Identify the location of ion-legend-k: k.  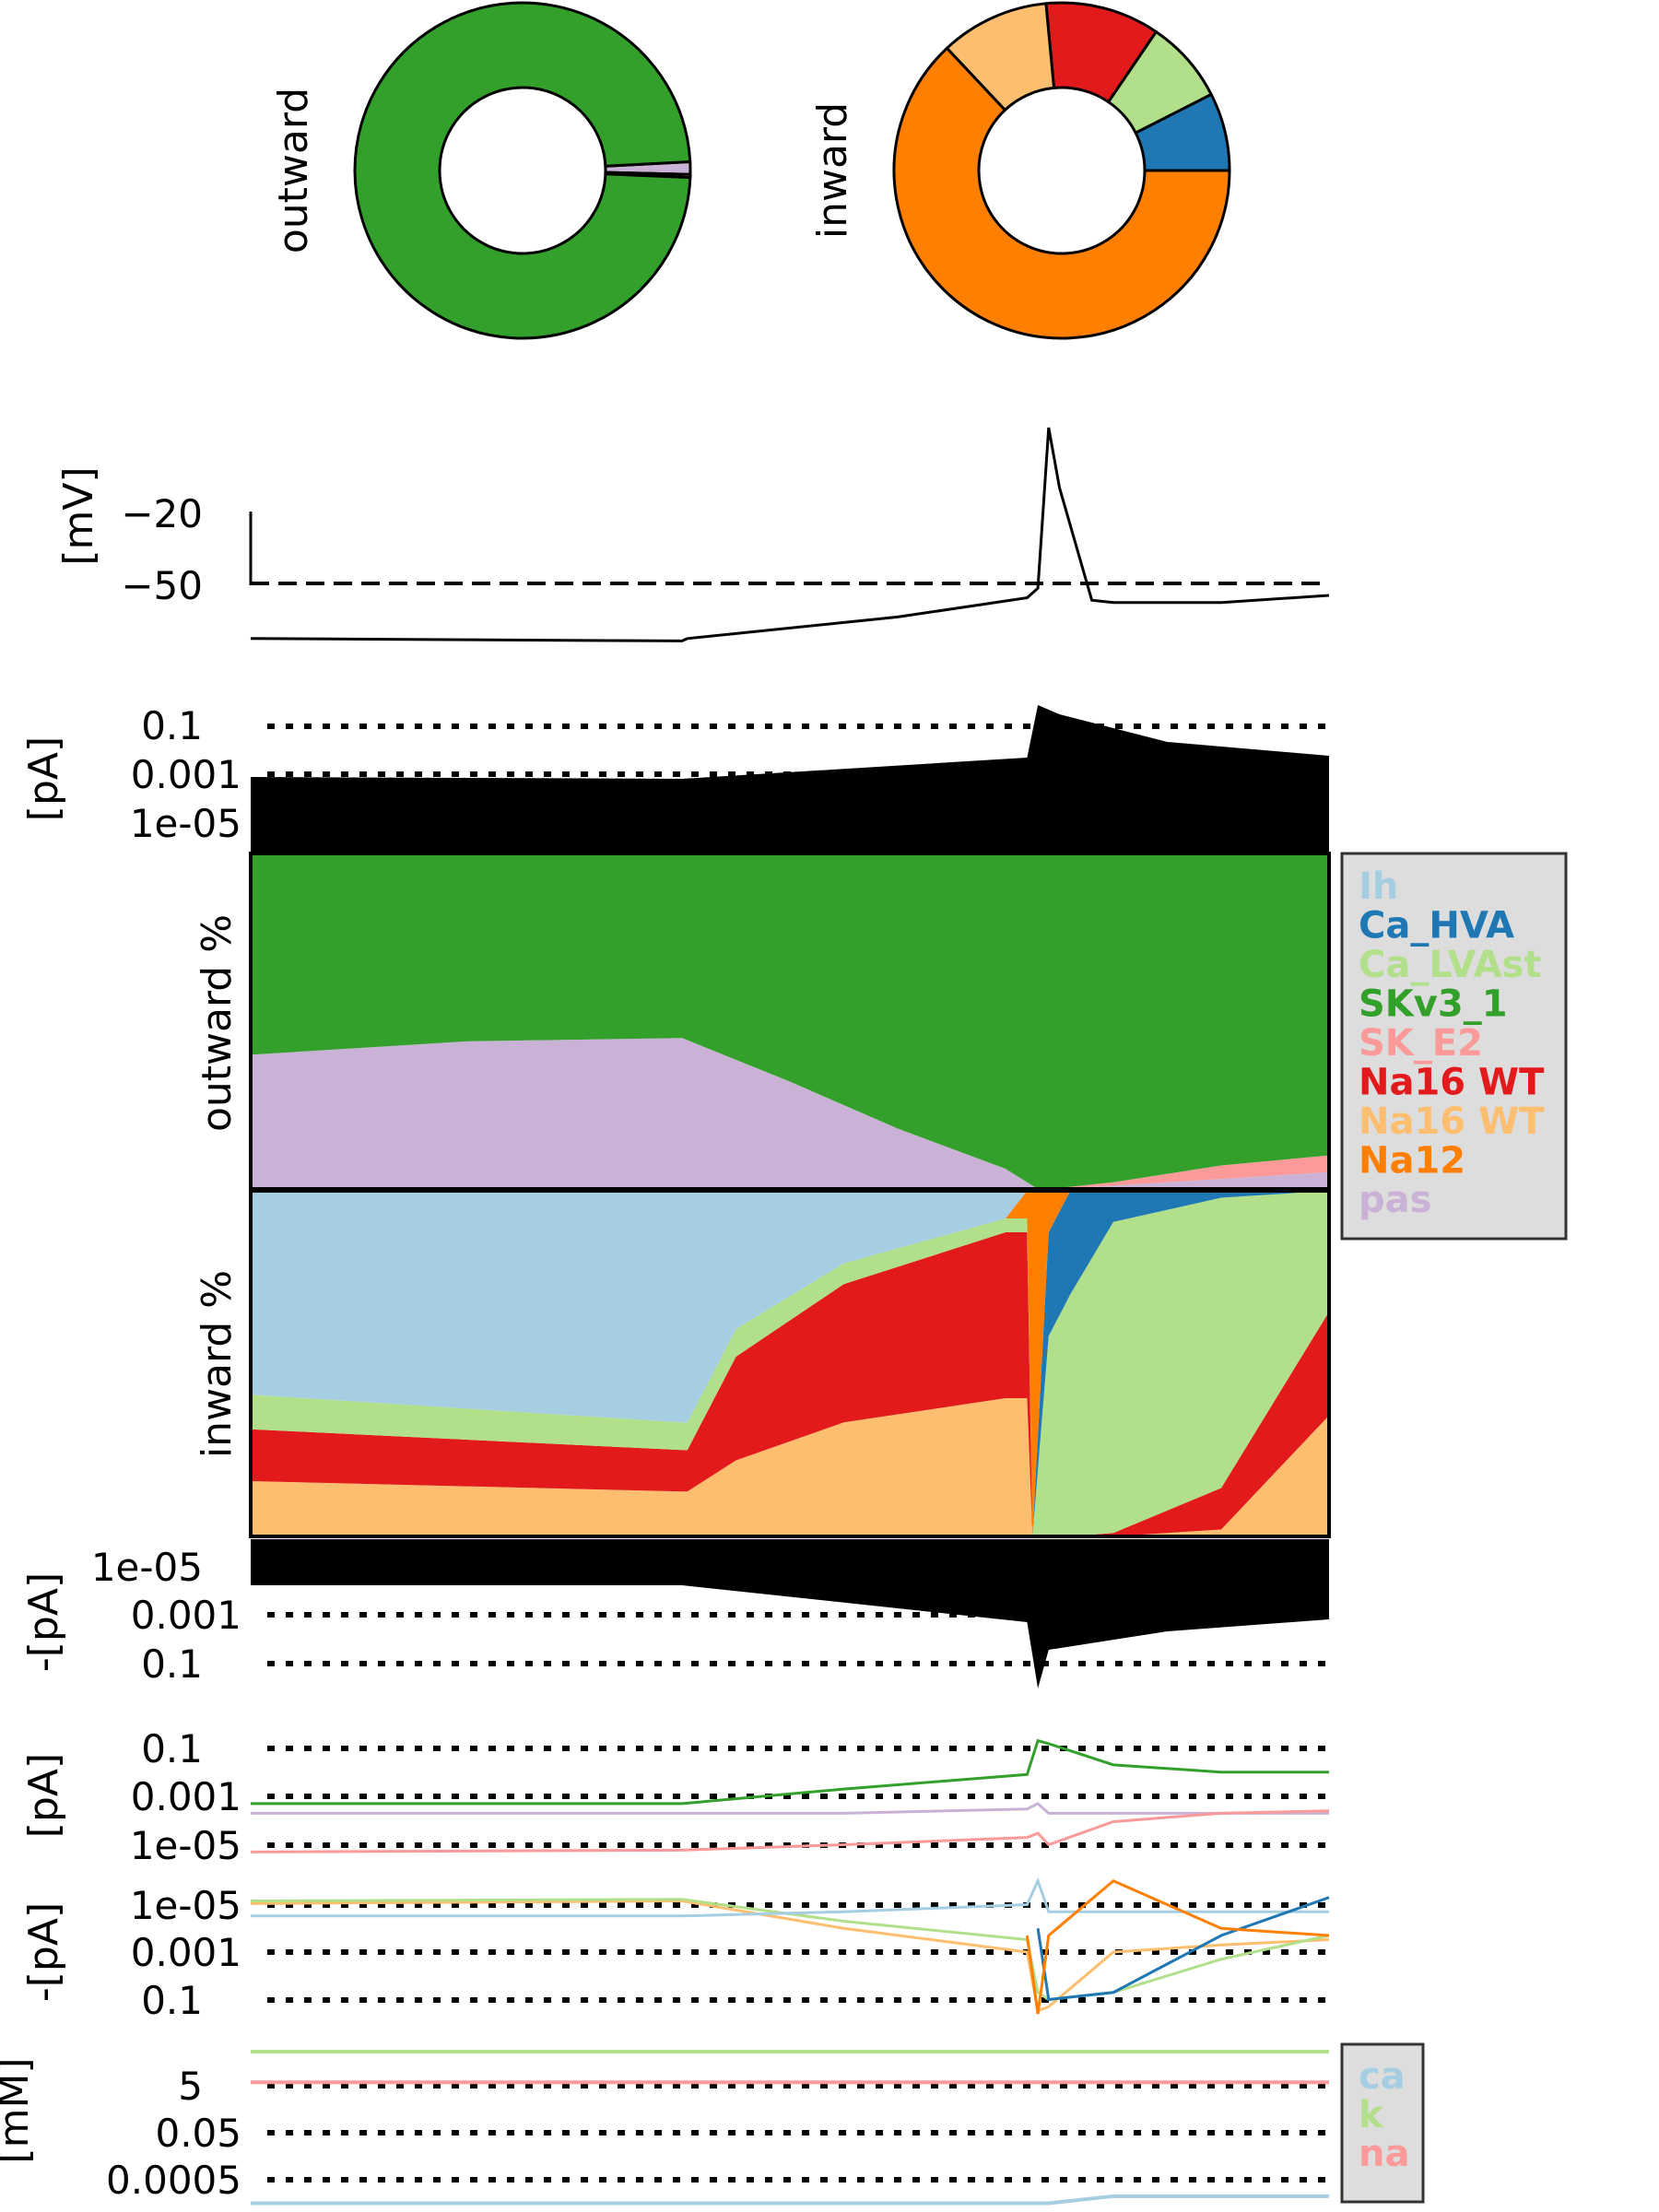
(1371, 2115).